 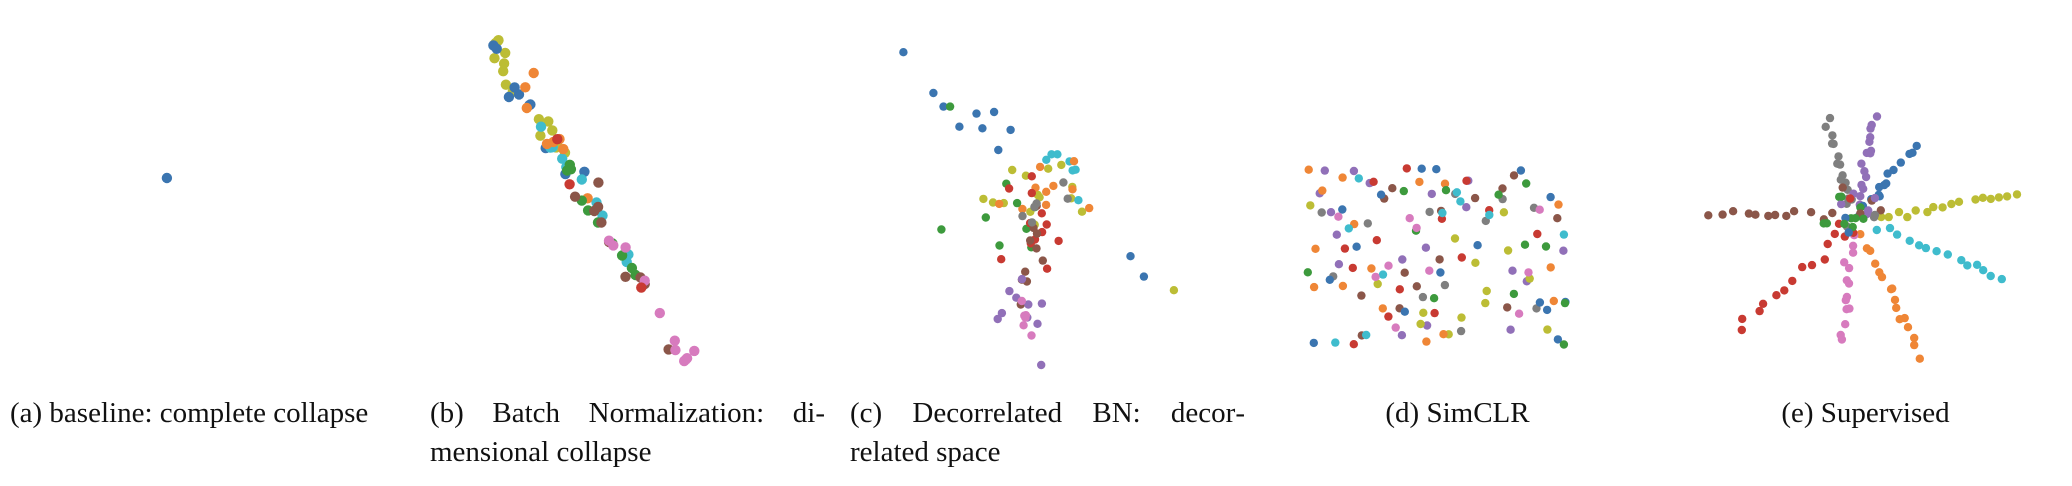 What do you see at coordinates (1047, 432) in the screenshot?
I see `caption-c: (c) Decorrelated BN: decor­related space` at bounding box center [1047, 432].